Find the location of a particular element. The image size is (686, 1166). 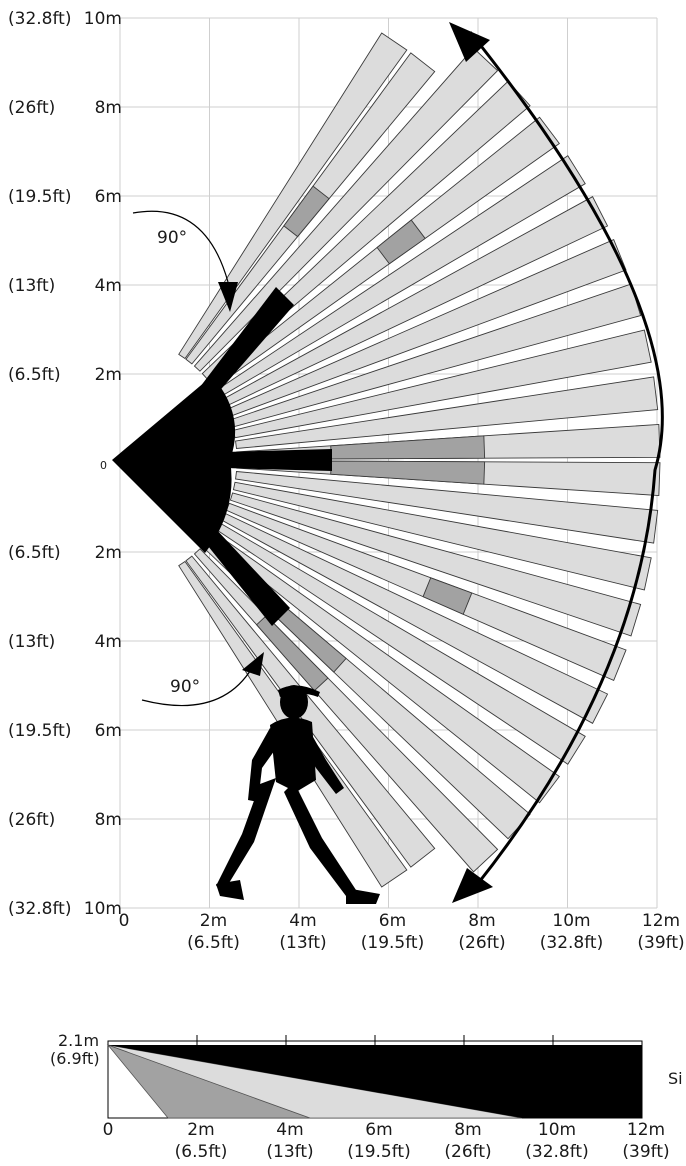

rotation-arrow-upper is located at coordinates (180, 246).